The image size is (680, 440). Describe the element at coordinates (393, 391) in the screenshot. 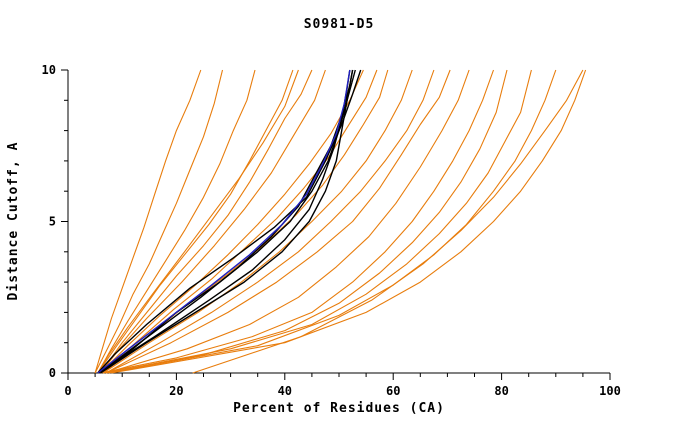

I see `x-tick-label: 60` at that location.